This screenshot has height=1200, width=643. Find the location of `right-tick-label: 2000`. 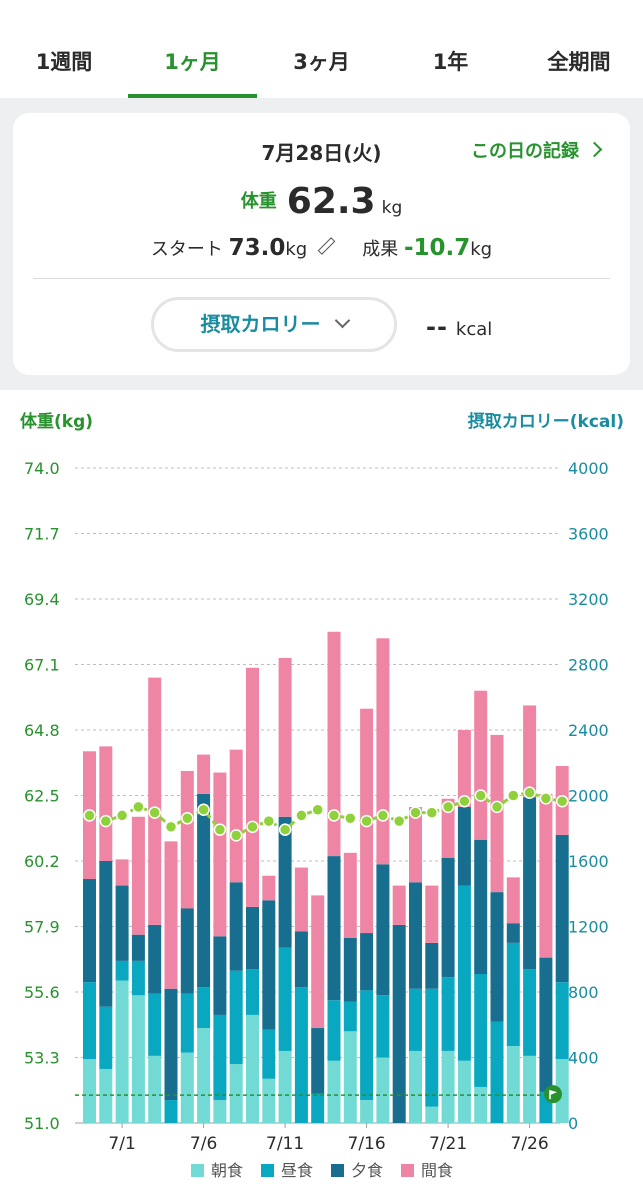

right-tick-label: 2000 is located at coordinates (588, 796).